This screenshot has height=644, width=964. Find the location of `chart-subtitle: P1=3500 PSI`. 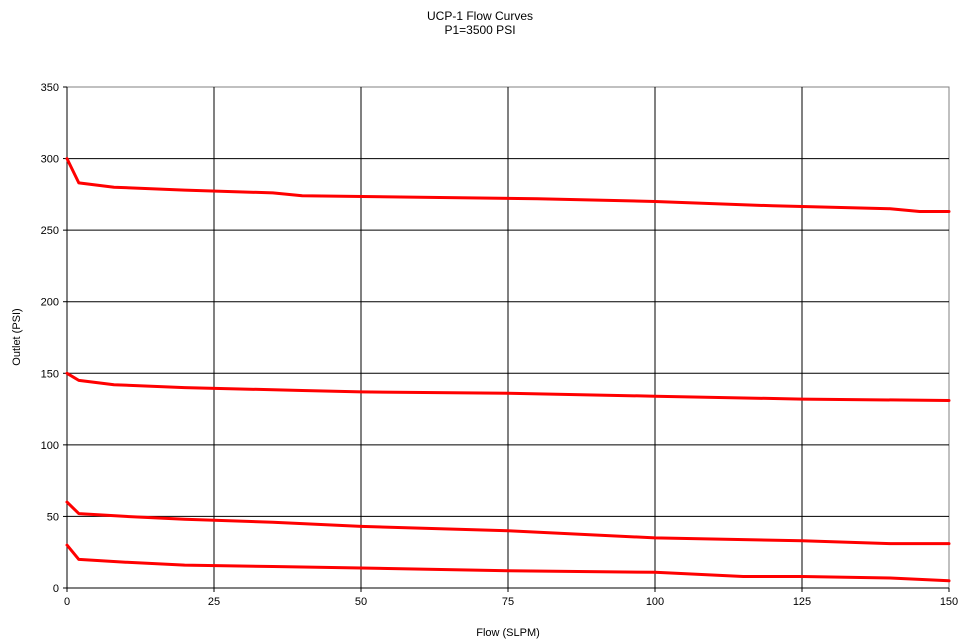

chart-subtitle: P1=3500 PSI is located at coordinates (479, 30).